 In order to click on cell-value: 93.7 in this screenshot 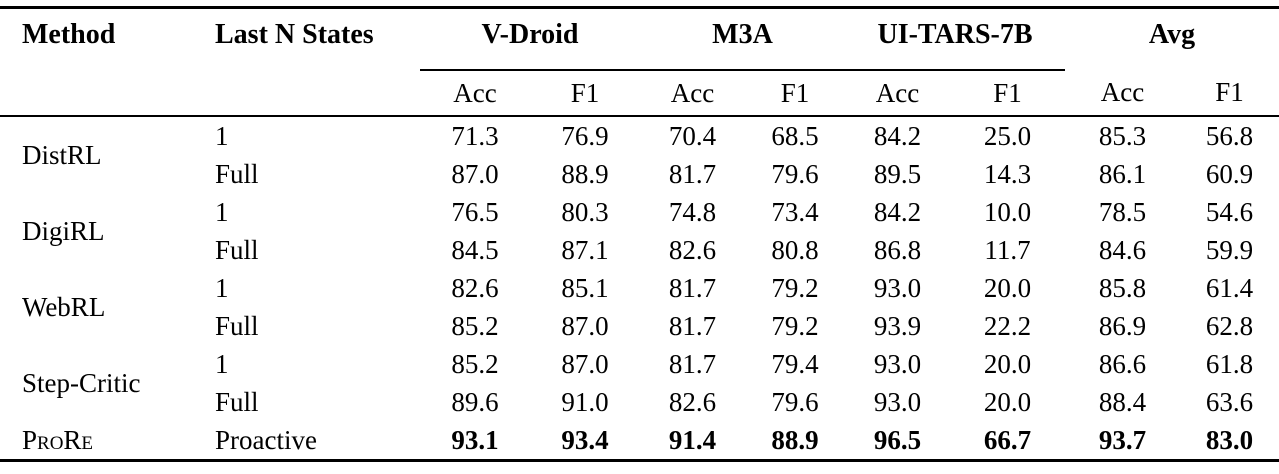, I will do `click(1122, 439)`.